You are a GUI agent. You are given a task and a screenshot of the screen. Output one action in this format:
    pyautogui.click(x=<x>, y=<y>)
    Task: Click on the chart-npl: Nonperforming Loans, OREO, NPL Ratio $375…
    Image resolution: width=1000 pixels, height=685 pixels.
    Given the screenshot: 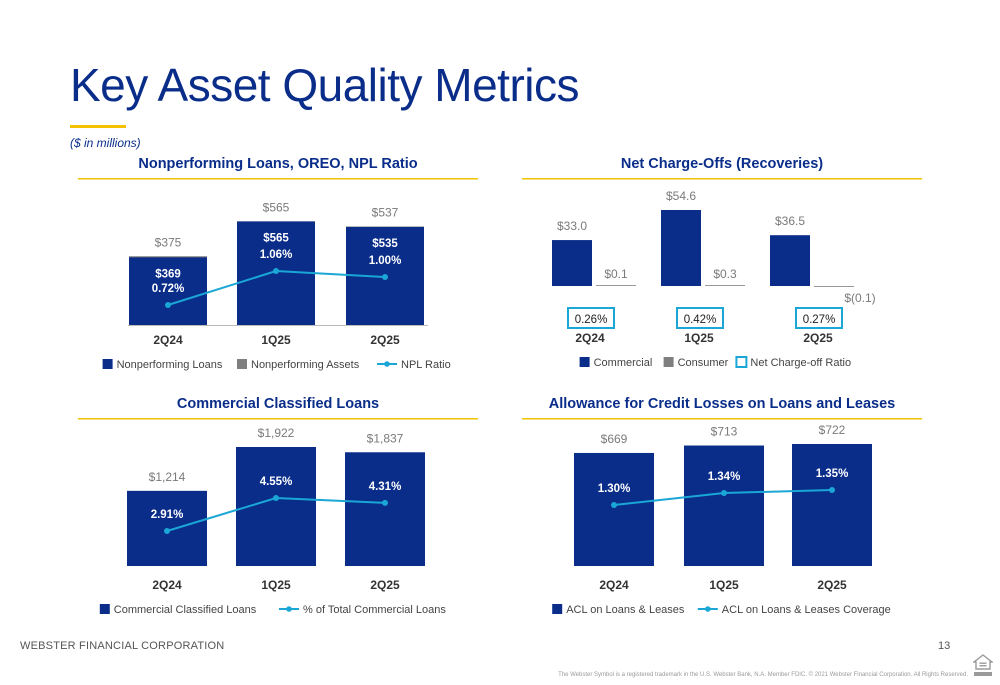 What is the action you would take?
    pyautogui.click(x=278, y=263)
    